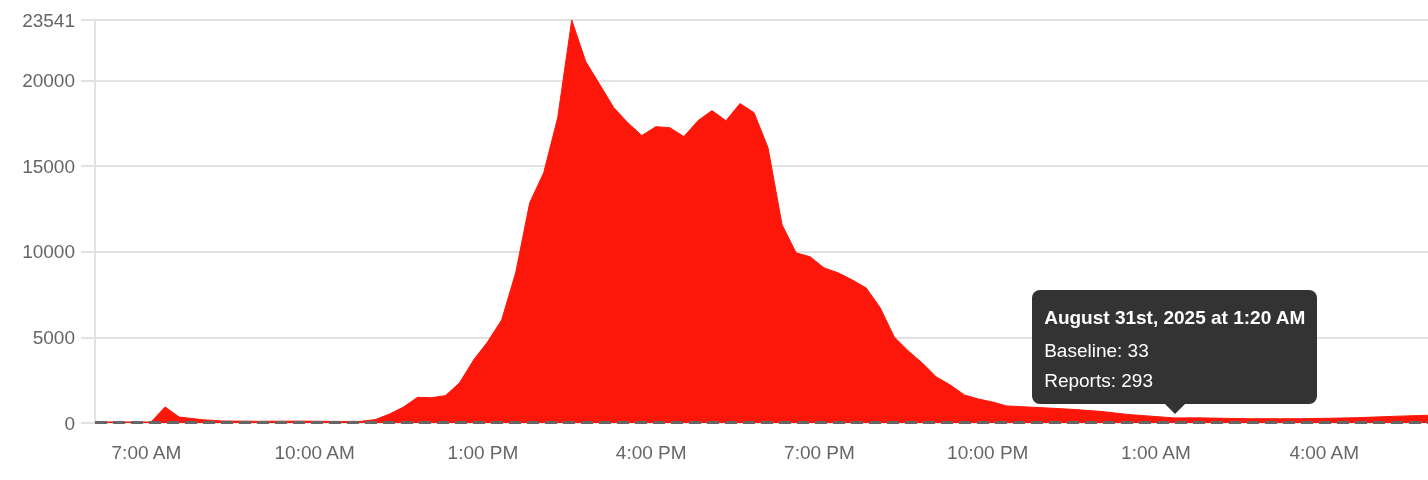  I want to click on y-tick-label: 15000, so click(48, 166).